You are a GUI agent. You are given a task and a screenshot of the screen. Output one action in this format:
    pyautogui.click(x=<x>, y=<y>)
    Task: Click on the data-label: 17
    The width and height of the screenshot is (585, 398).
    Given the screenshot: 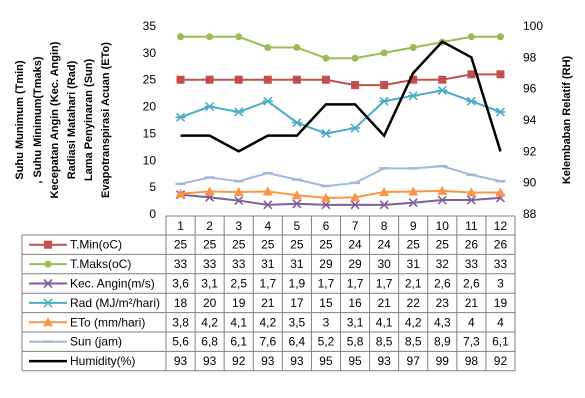 What is the action you would take?
    pyautogui.click(x=297, y=303)
    